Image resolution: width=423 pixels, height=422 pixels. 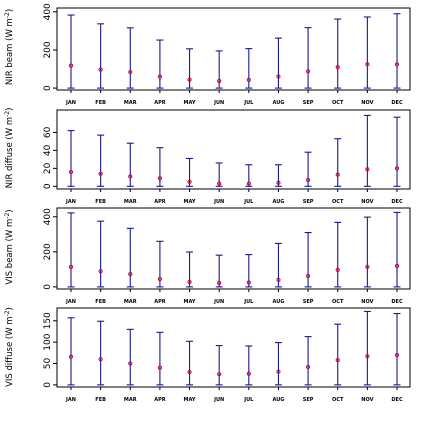 What do you see at coordinates (48, 132) in the screenshot?
I see `y-tick-label: 60` at bounding box center [48, 132].